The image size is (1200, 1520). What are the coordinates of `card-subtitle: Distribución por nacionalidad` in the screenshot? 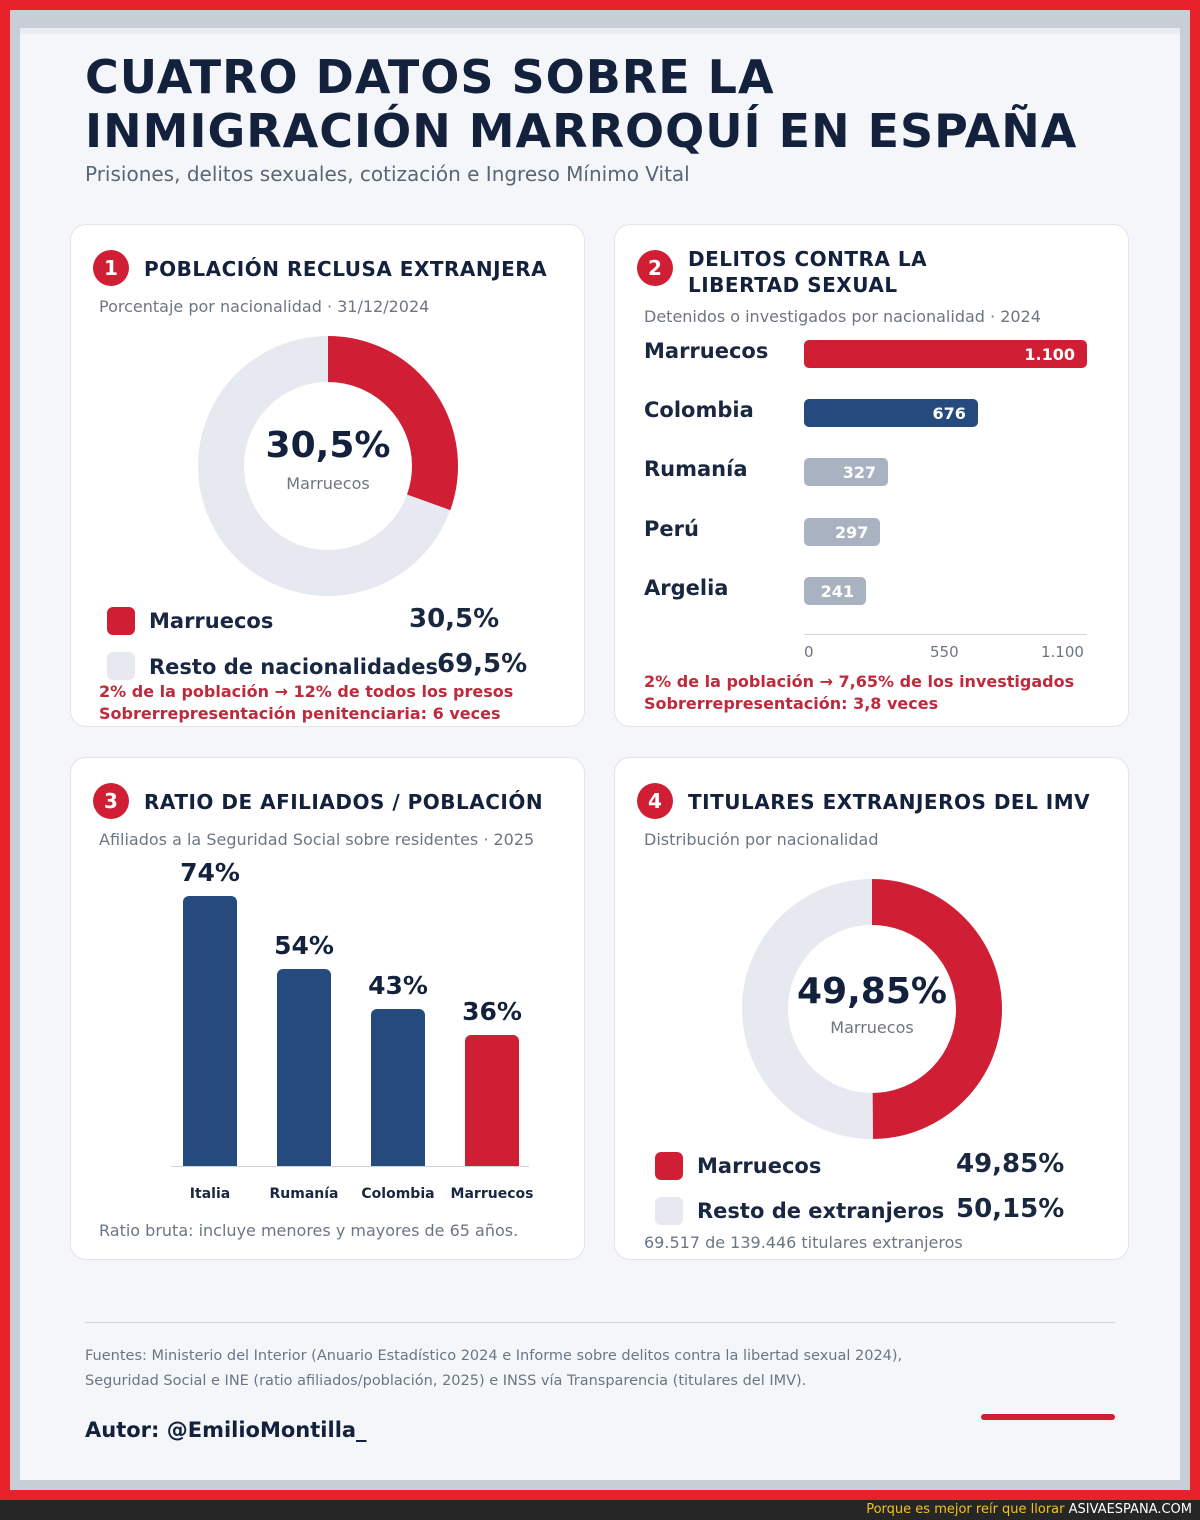 It's located at (761, 839).